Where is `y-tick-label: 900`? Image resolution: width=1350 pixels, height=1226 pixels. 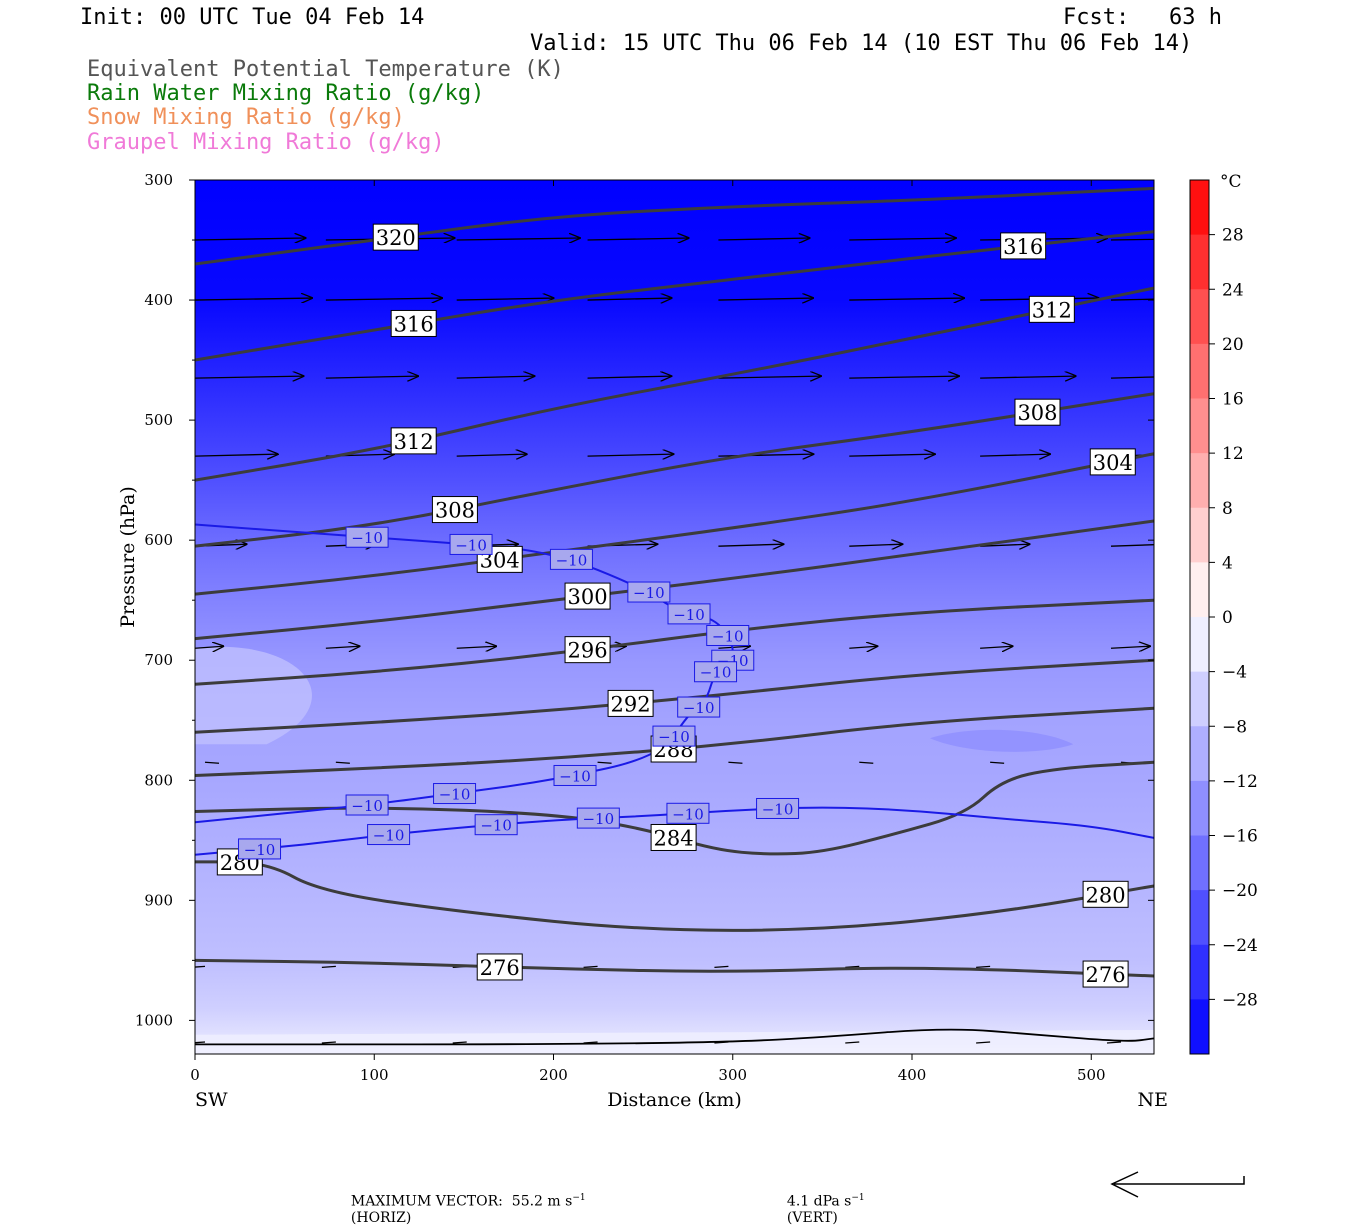
y-tick-label: 900 is located at coordinates (158, 900).